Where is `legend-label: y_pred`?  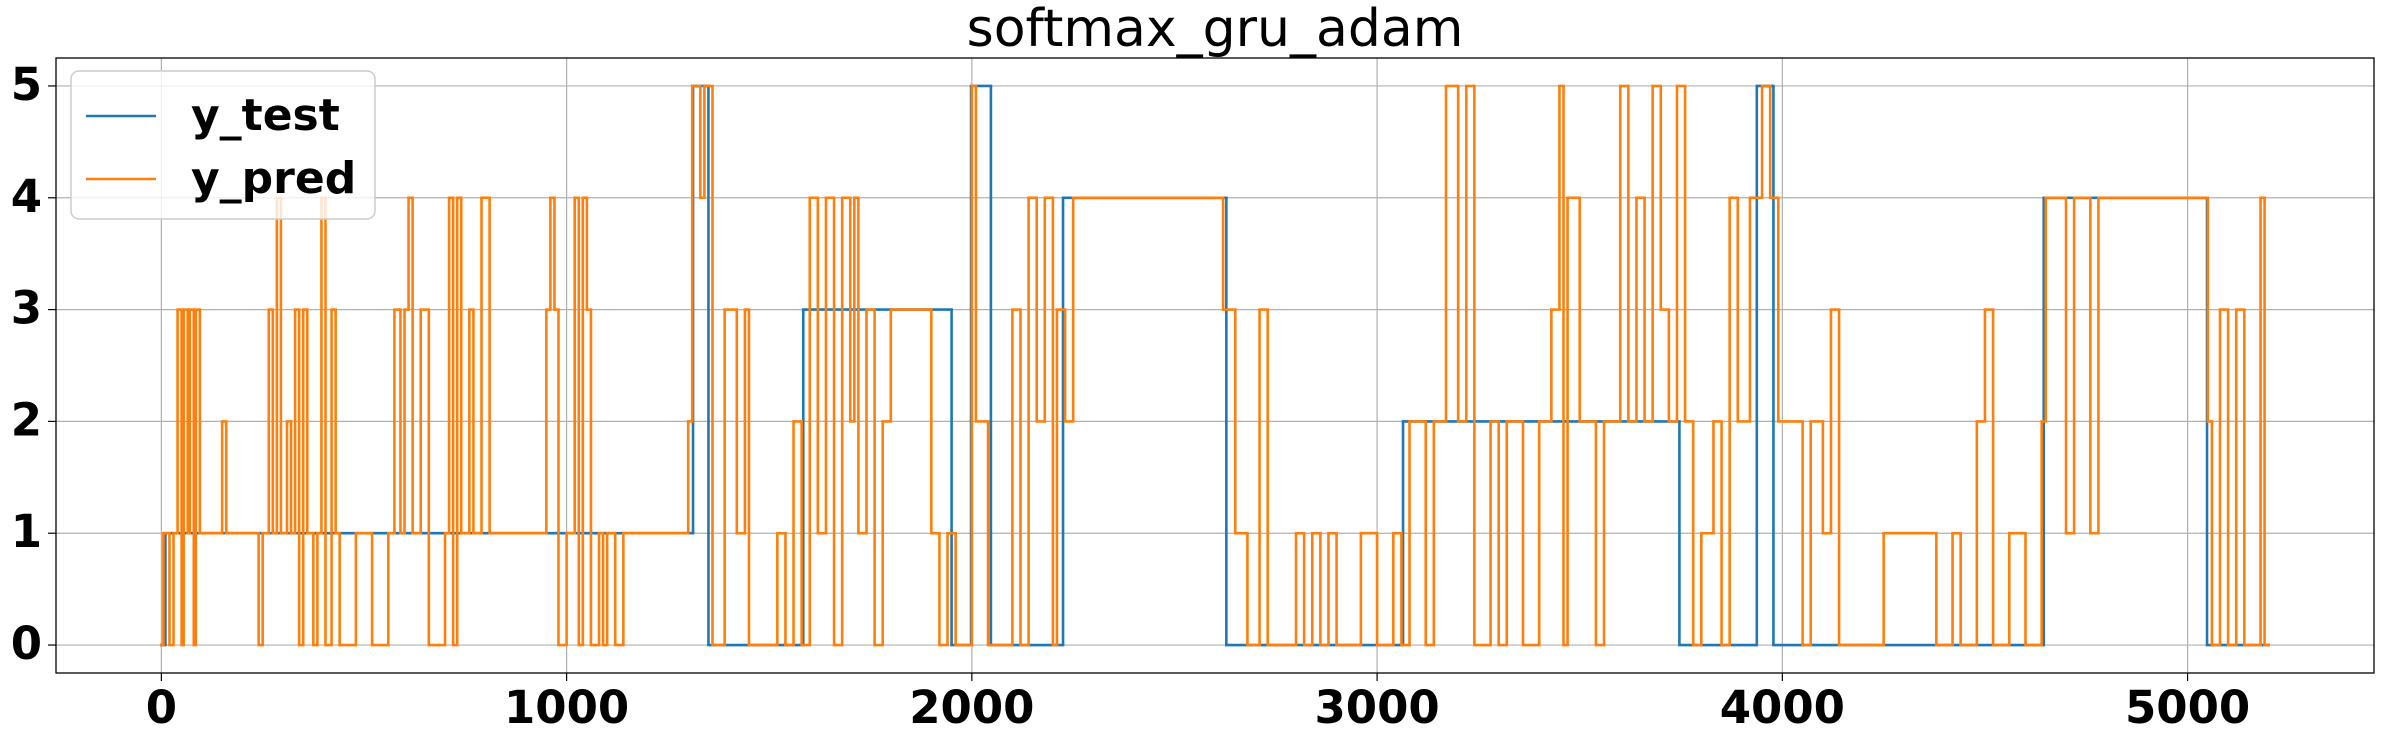
legend-label: y_pred is located at coordinates (273, 178).